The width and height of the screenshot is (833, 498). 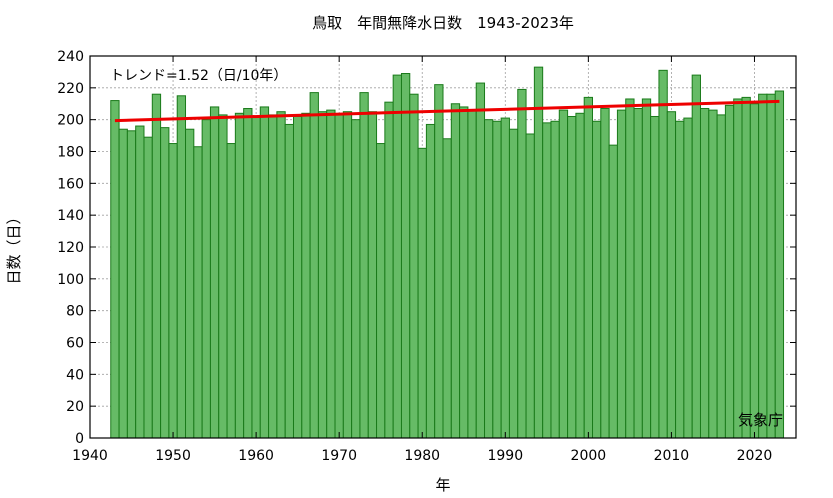 What do you see at coordinates (738, 268) in the screenshot?
I see `bar-2018` at bounding box center [738, 268].